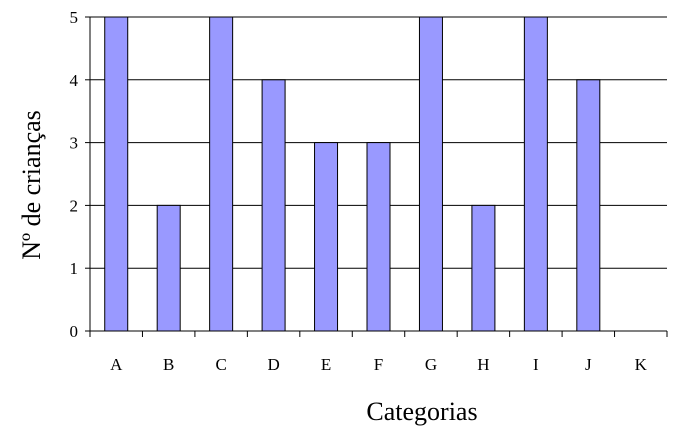 This screenshot has width=687, height=428. Describe the element at coordinates (74, 143) in the screenshot. I see `y-tick-label: 3` at that location.